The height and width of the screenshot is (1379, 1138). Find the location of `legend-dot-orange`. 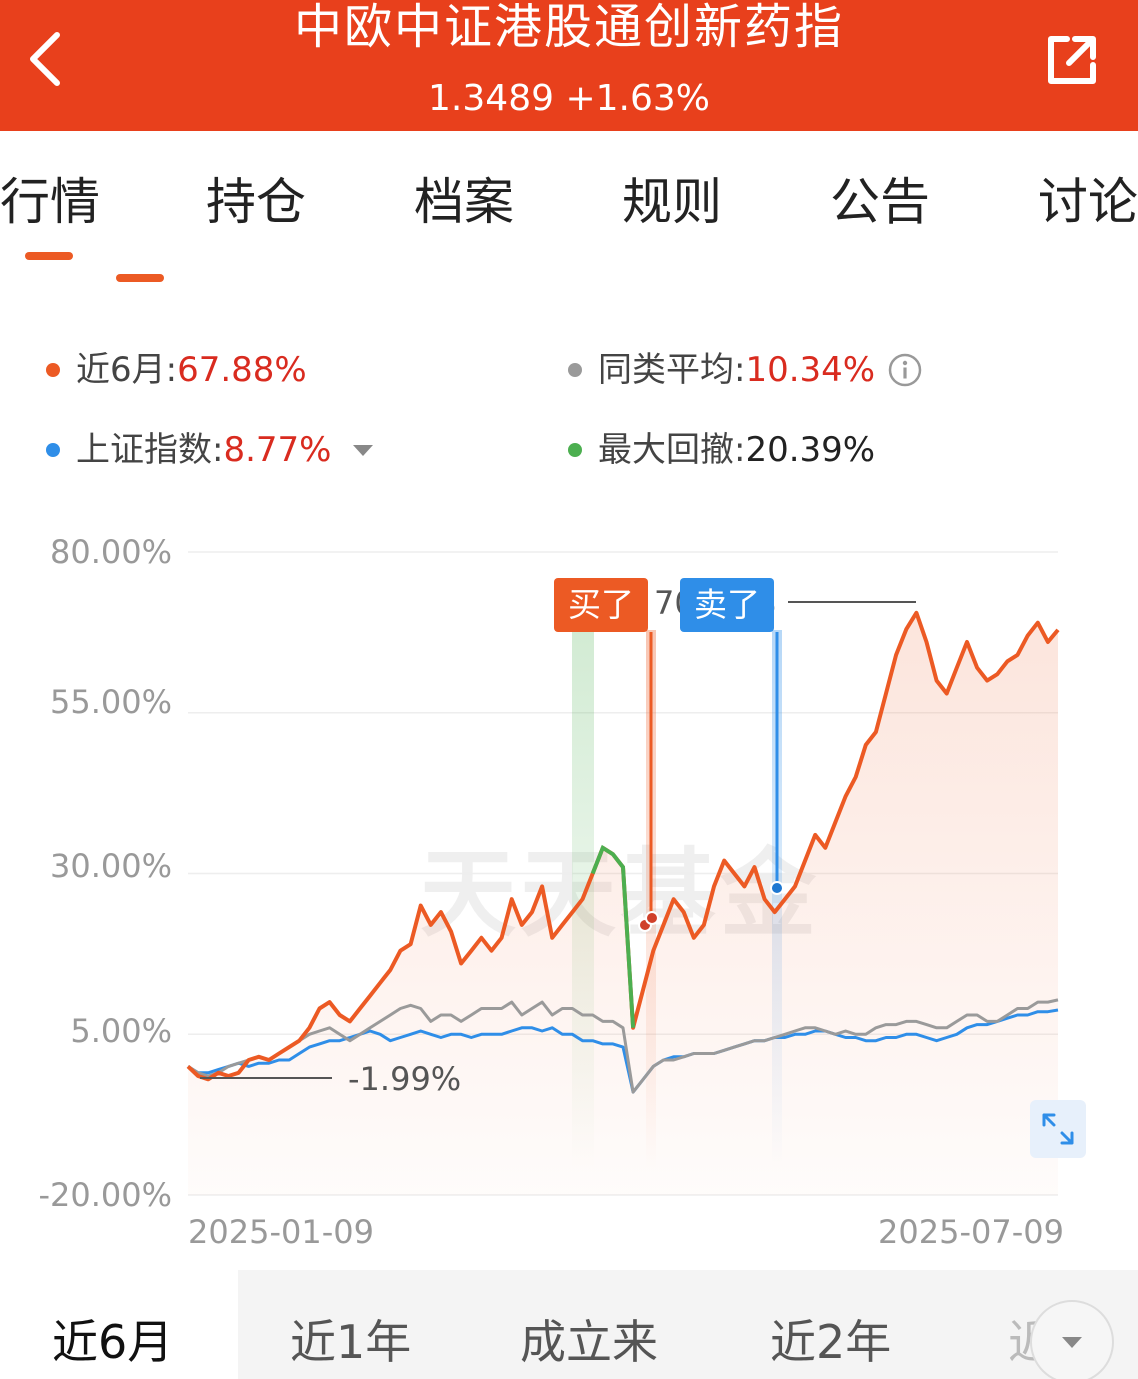

legend-dot-orange is located at coordinates (53, 370).